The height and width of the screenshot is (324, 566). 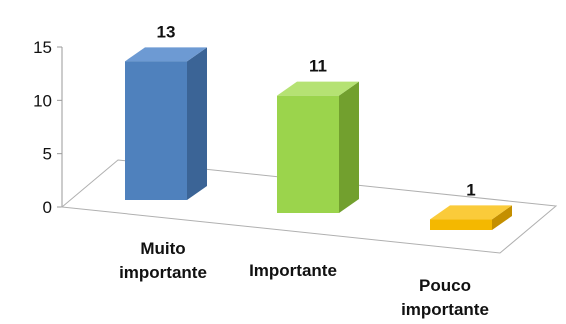 What do you see at coordinates (293, 270) in the screenshot?
I see `category-label: Importante` at bounding box center [293, 270].